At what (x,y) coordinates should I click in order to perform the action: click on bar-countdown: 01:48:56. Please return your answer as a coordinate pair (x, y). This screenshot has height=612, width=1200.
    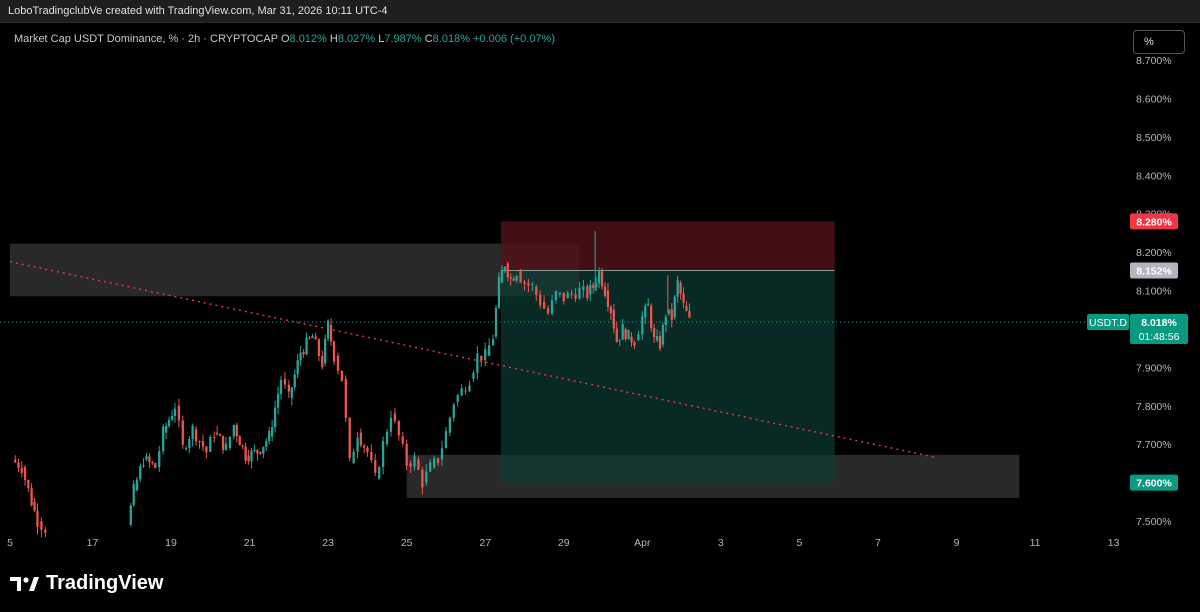
    Looking at the image, I should click on (1159, 337).